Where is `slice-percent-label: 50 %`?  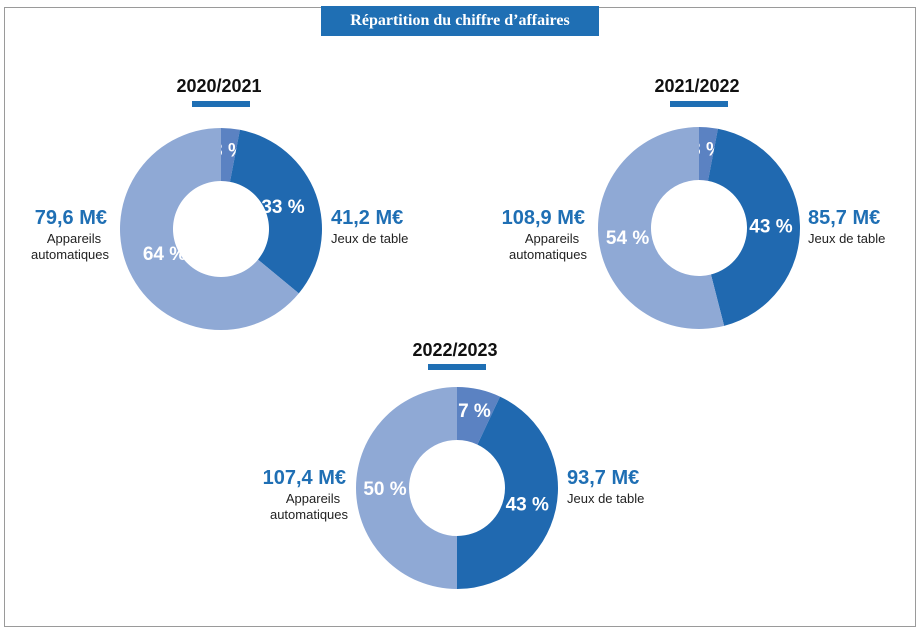 slice-percent-label: 50 % is located at coordinates (384, 489).